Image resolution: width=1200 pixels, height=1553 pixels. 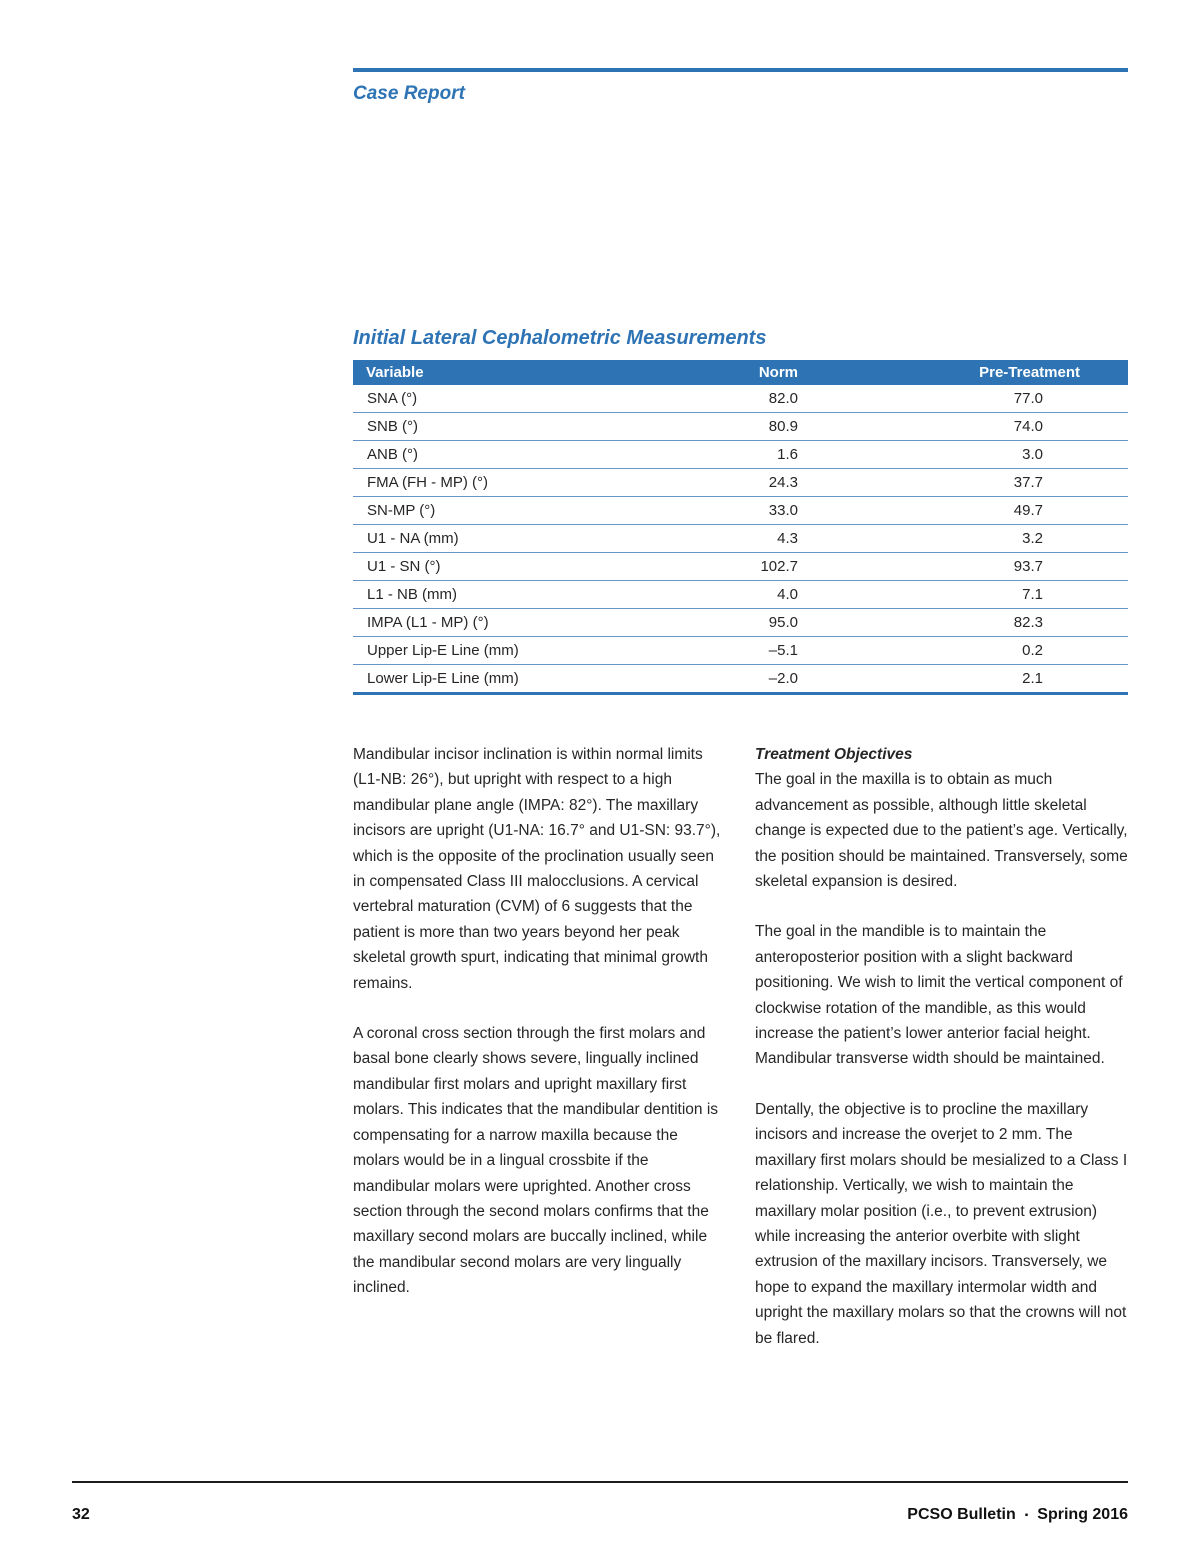 I want to click on cell-norm: –2.0, so click(x=783, y=678).